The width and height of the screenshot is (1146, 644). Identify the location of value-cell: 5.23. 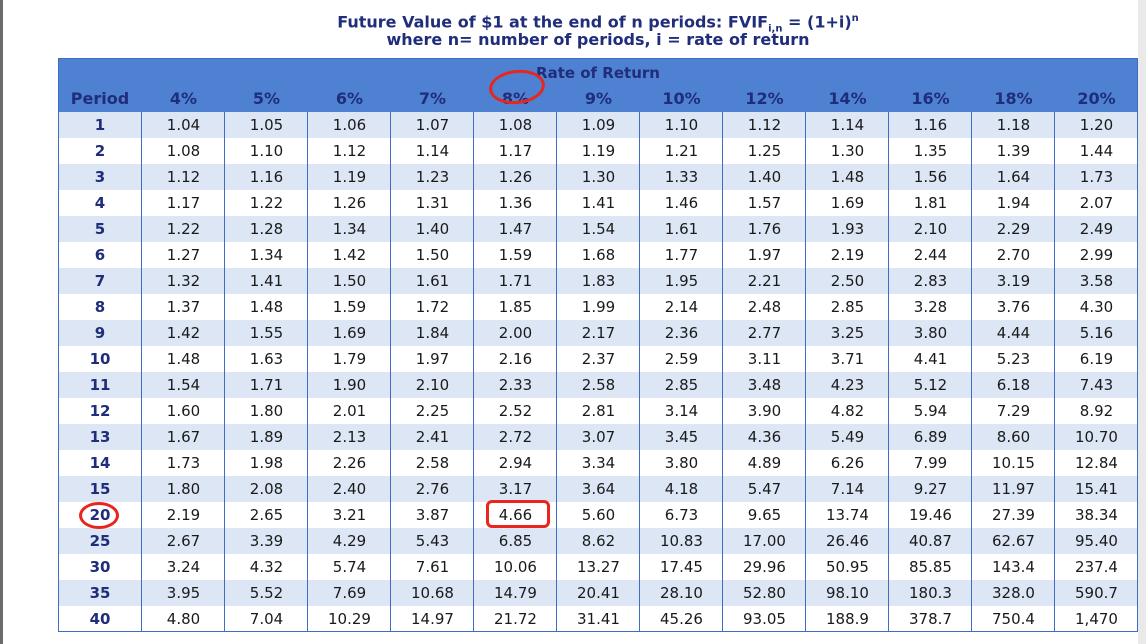
(1013, 359).